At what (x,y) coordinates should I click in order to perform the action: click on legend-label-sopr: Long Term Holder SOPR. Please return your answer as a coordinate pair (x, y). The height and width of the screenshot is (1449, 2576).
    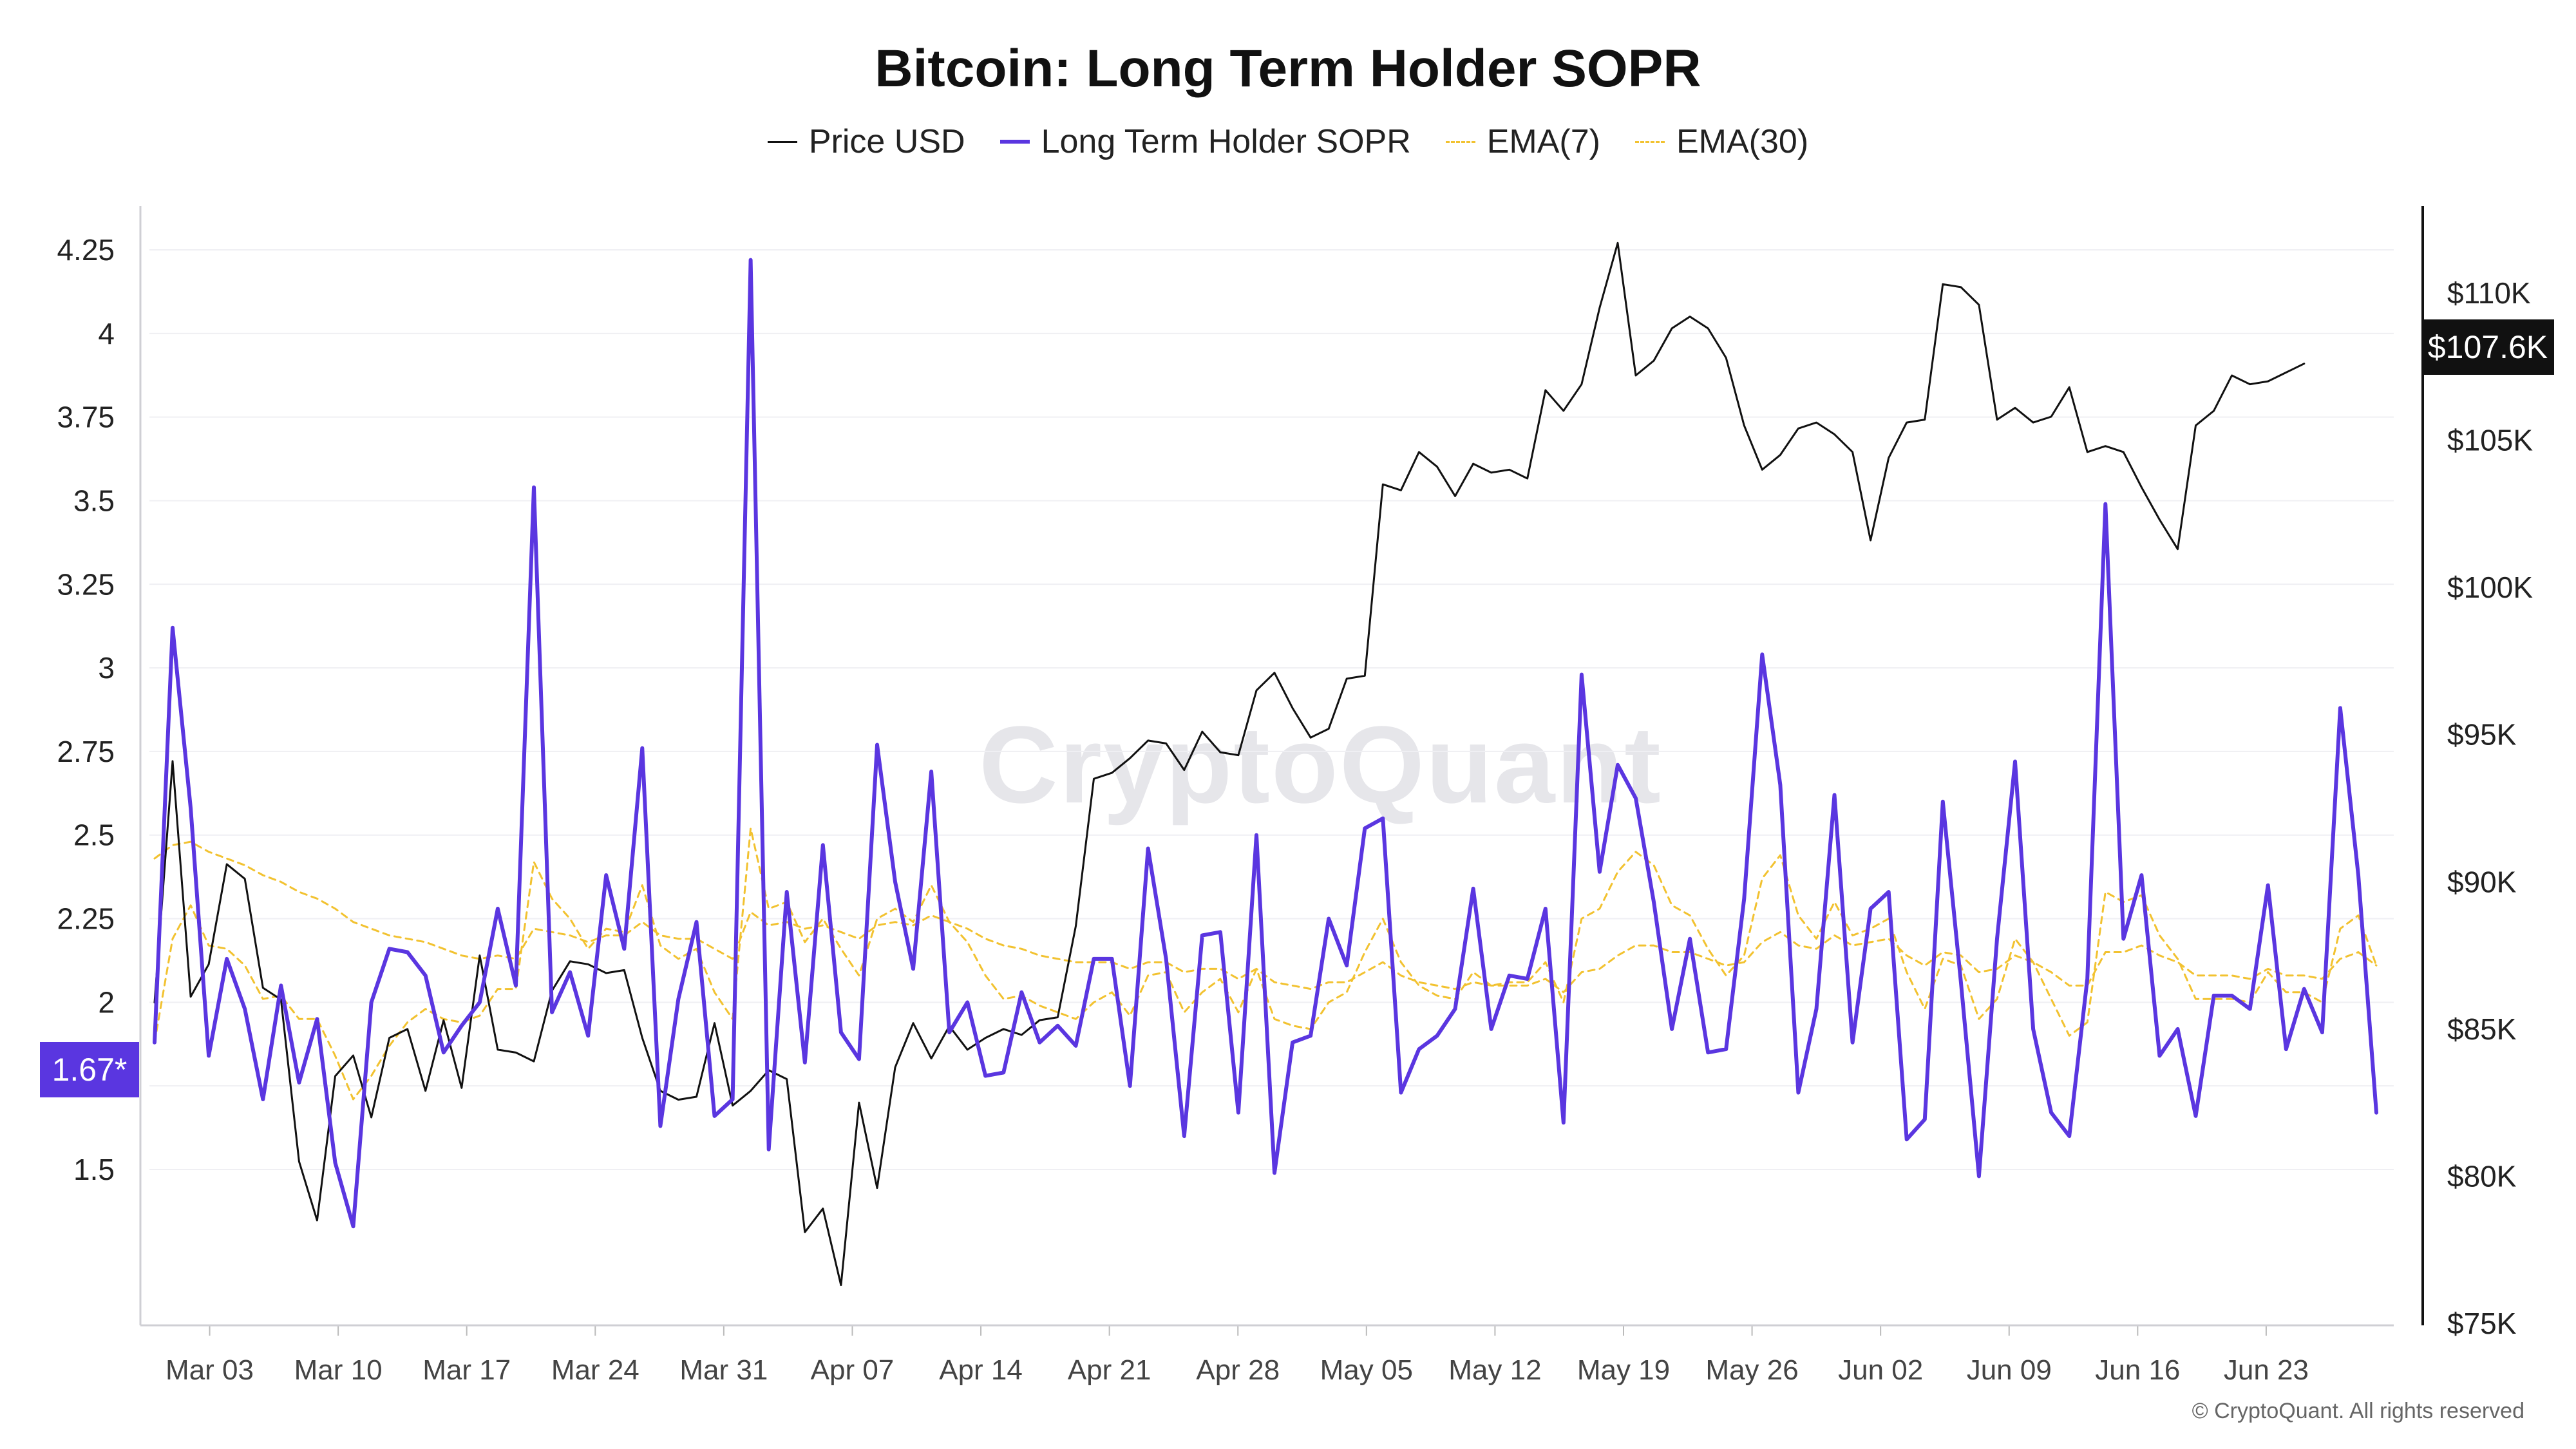
    Looking at the image, I should click on (1226, 141).